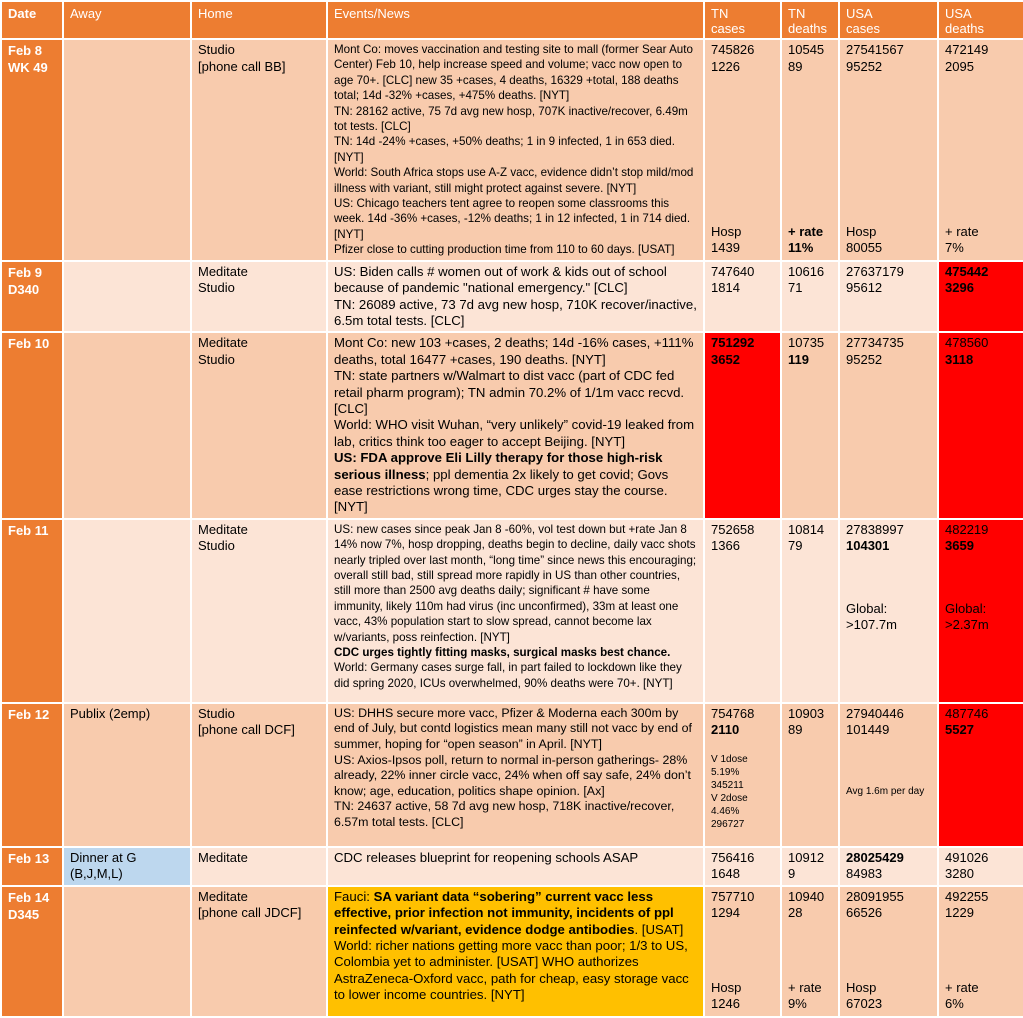 The height and width of the screenshot is (1018, 1023). I want to click on stat-cell-tn-deaths: 10735 119, so click(810, 425).